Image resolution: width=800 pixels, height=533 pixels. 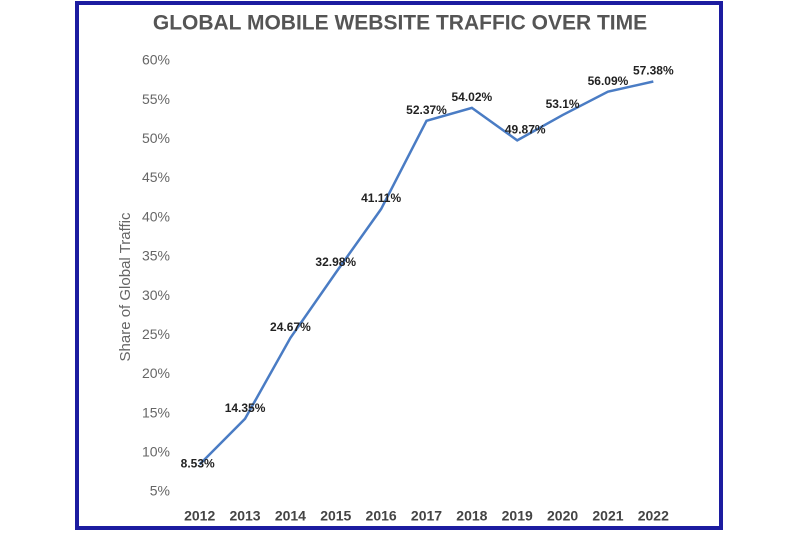 I want to click on x-tick-label: 2017, so click(x=426, y=516).